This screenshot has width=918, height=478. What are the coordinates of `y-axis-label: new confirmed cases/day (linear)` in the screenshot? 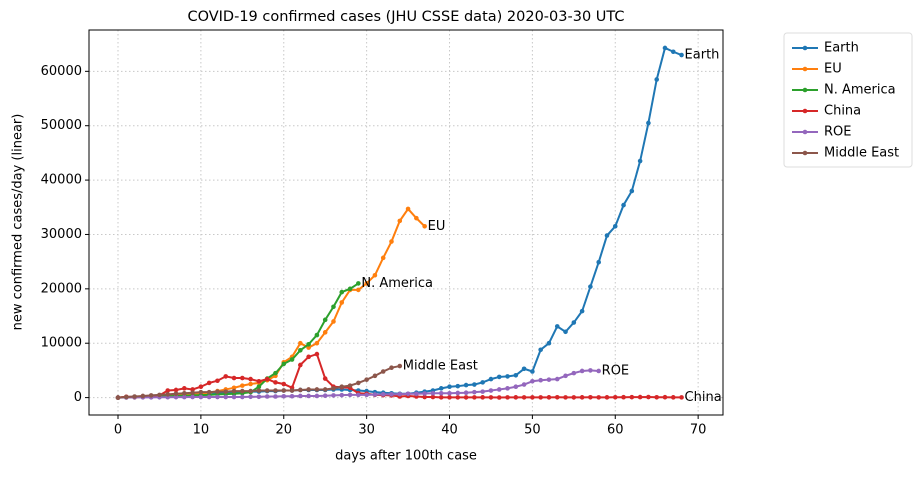 It's located at (18, 222).